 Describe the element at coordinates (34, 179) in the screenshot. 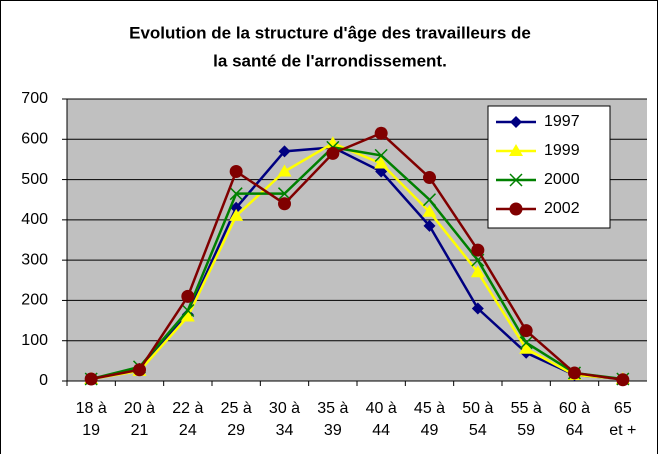

I see `y-tick-label: 500` at that location.